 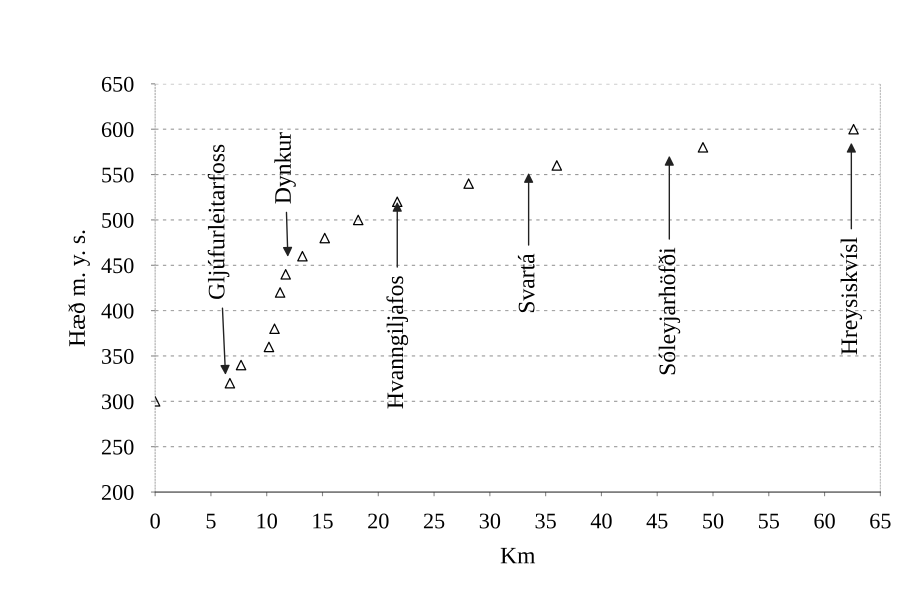 I want to click on x-tick-label: 45, so click(x=657, y=521).